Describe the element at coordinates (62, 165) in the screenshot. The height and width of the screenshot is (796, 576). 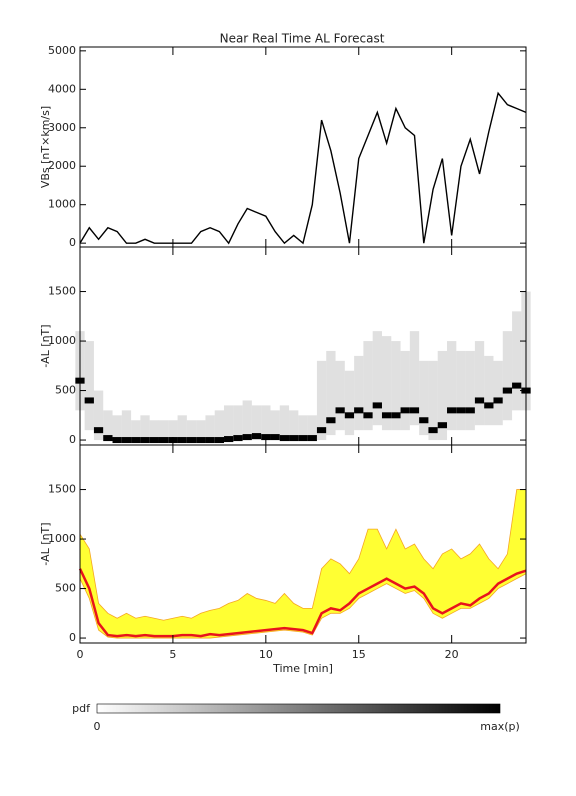
I see `y-tick-label: 2000` at that location.